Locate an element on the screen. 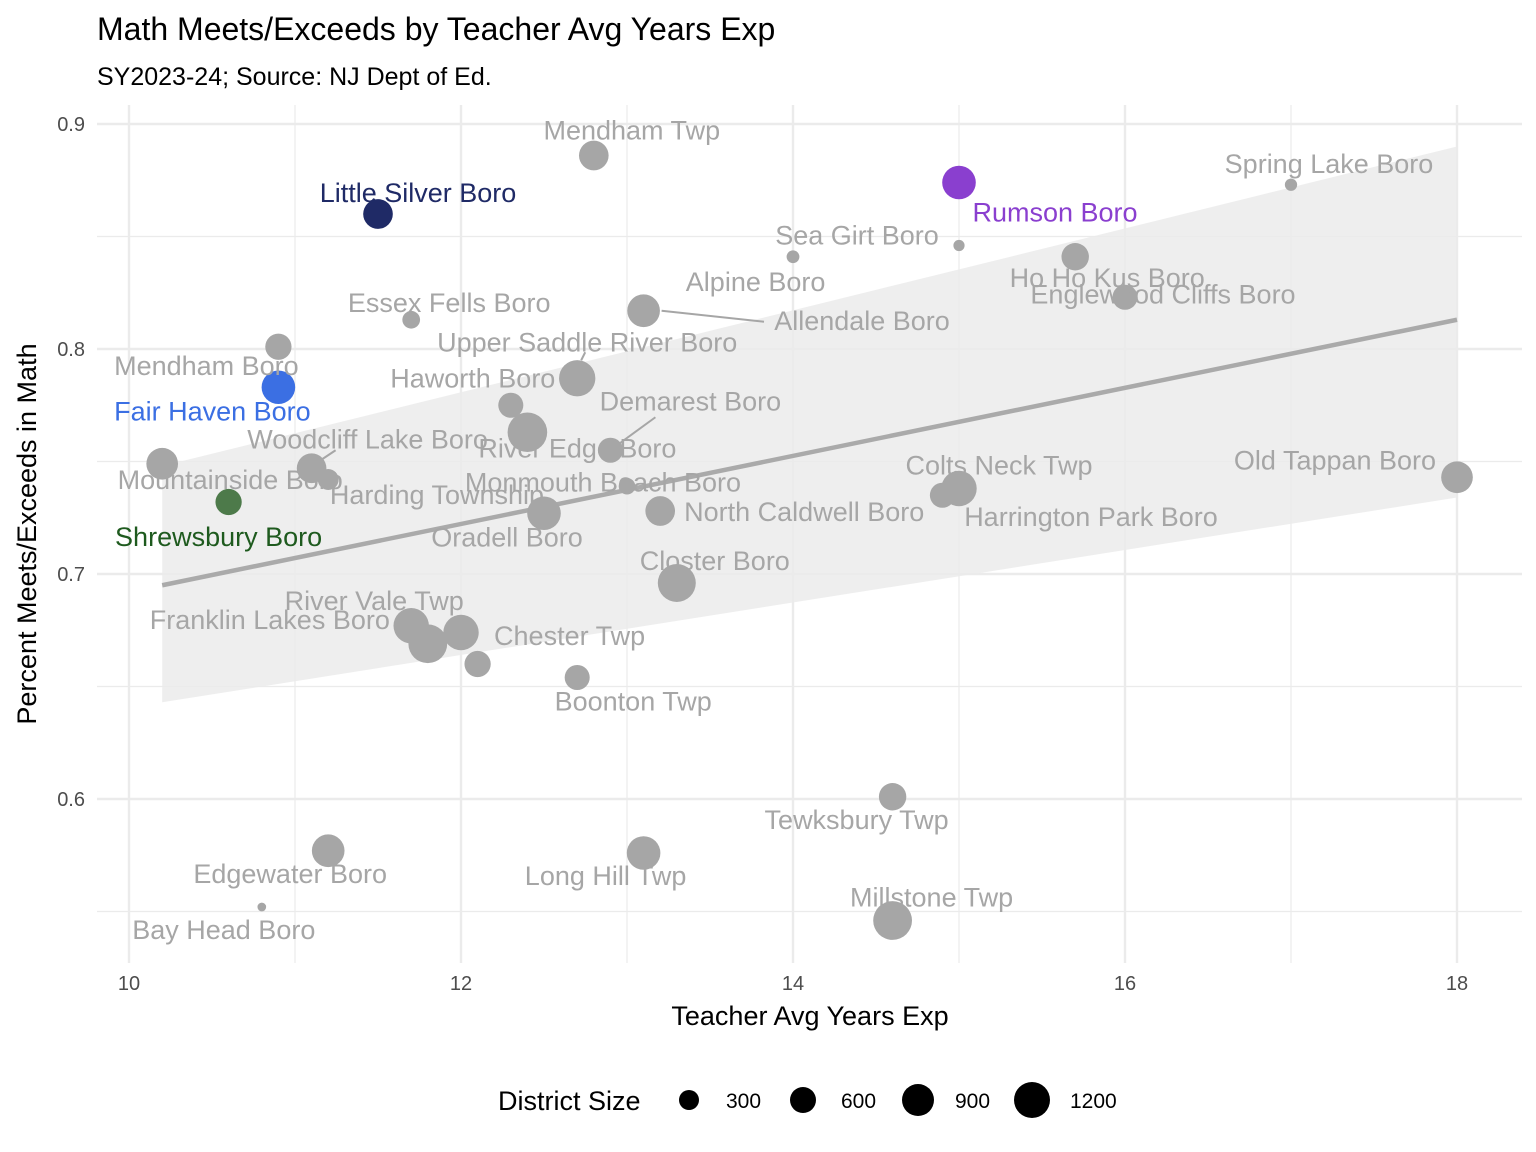 This screenshot has height=1152, width=1536. data-label: Millstone Twp is located at coordinates (931, 898).